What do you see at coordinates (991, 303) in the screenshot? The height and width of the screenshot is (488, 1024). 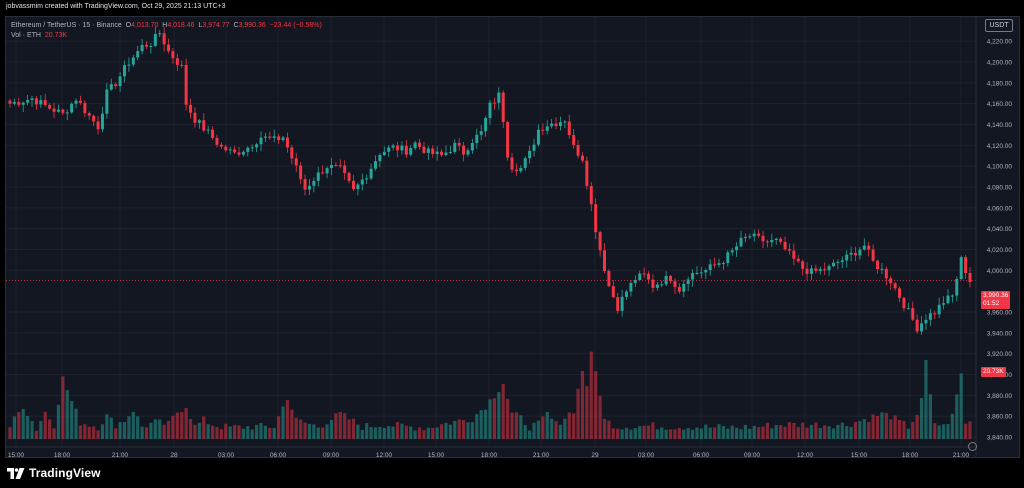 I see `bar-countdown: 01:52` at bounding box center [991, 303].